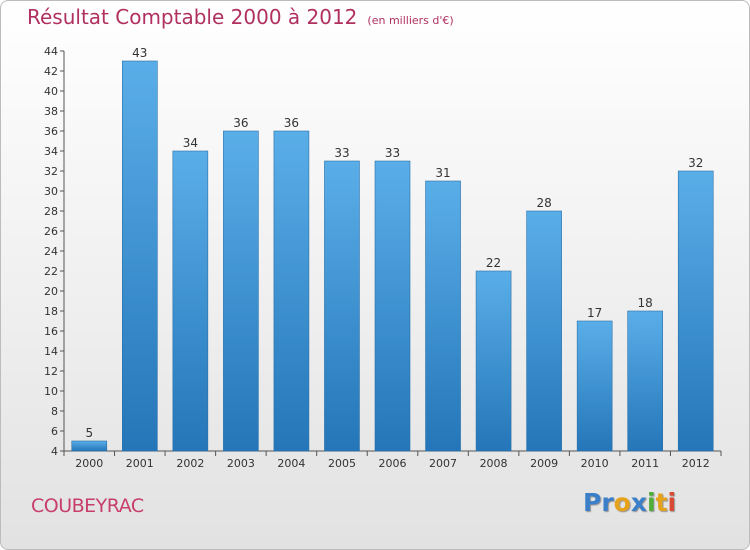 The image size is (750, 550). I want to click on y-tick-label: 28, so click(51, 211).